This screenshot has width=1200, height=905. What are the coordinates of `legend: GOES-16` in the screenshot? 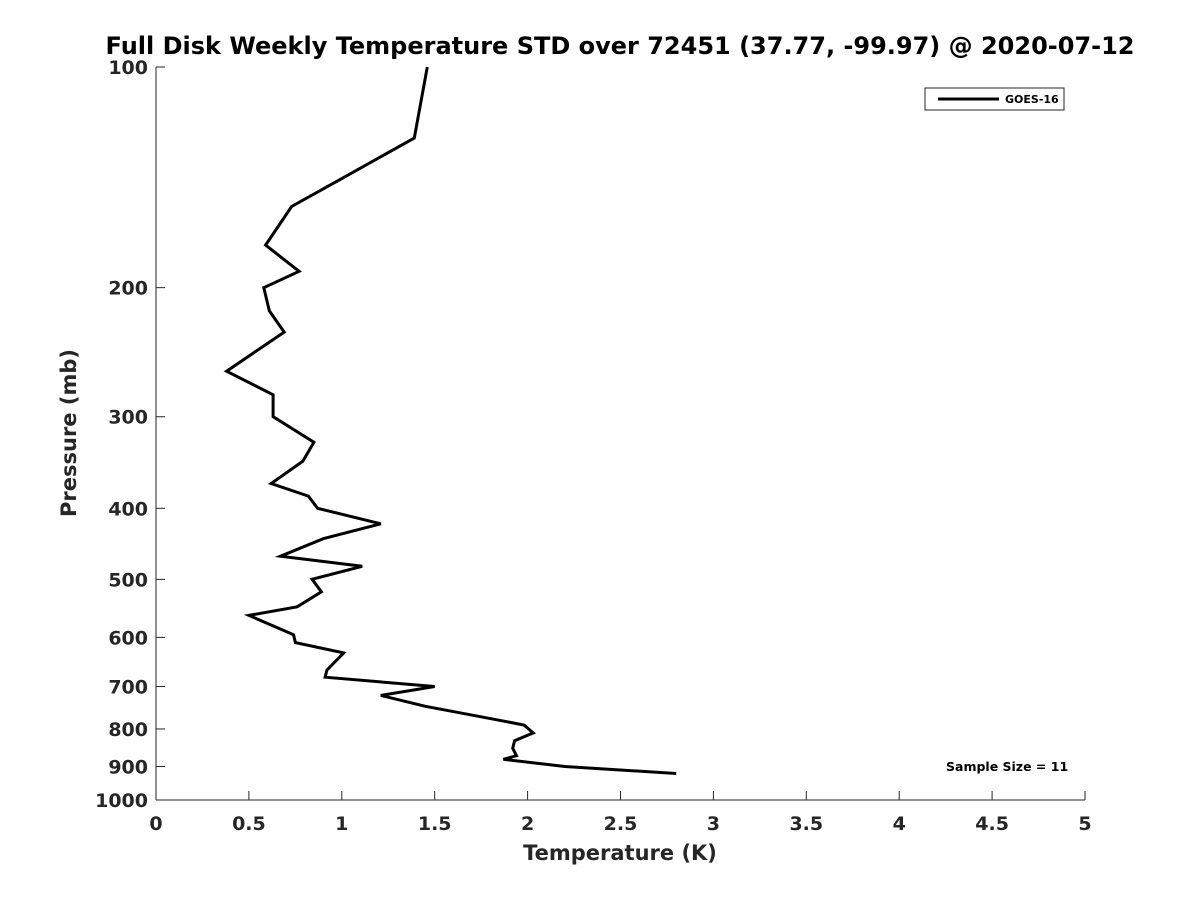 It's located at (994, 99).